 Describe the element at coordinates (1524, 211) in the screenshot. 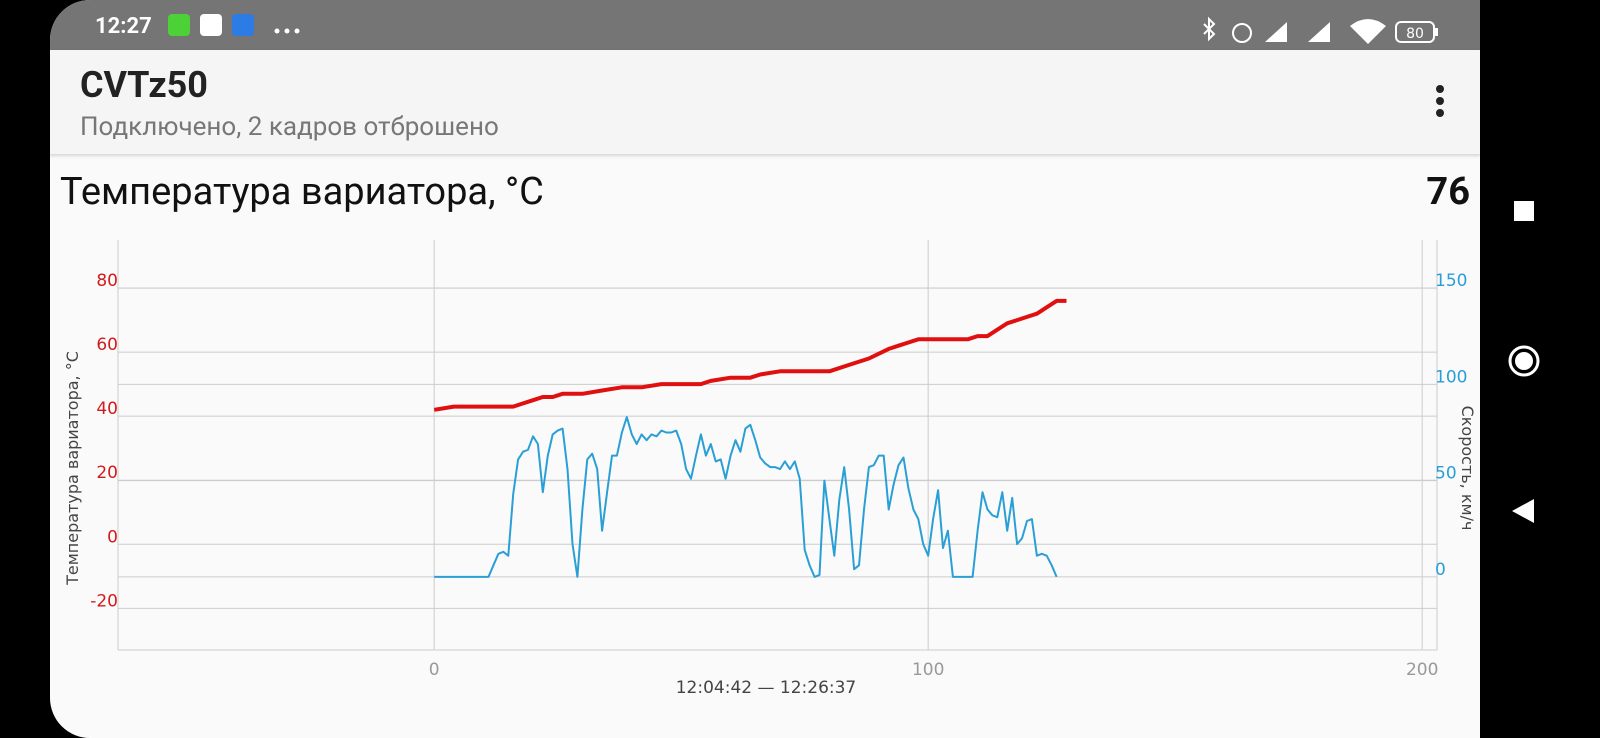

I see `nav-recent` at that location.